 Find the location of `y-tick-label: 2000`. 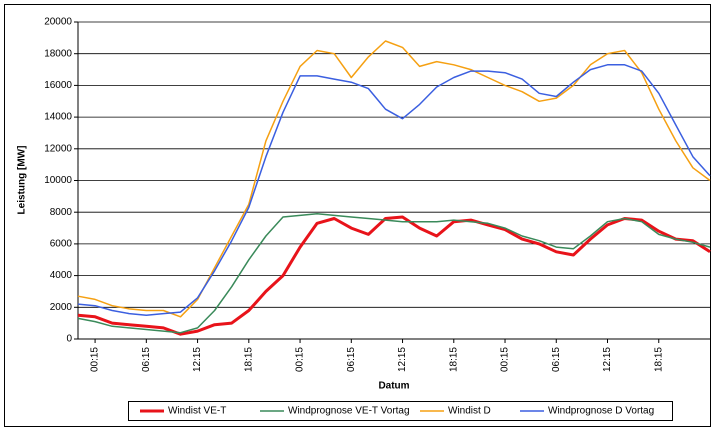

y-tick-label: 2000 is located at coordinates (61, 307).